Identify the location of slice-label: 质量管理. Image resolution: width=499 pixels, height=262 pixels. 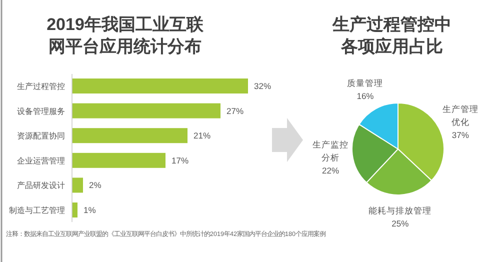
(365, 83).